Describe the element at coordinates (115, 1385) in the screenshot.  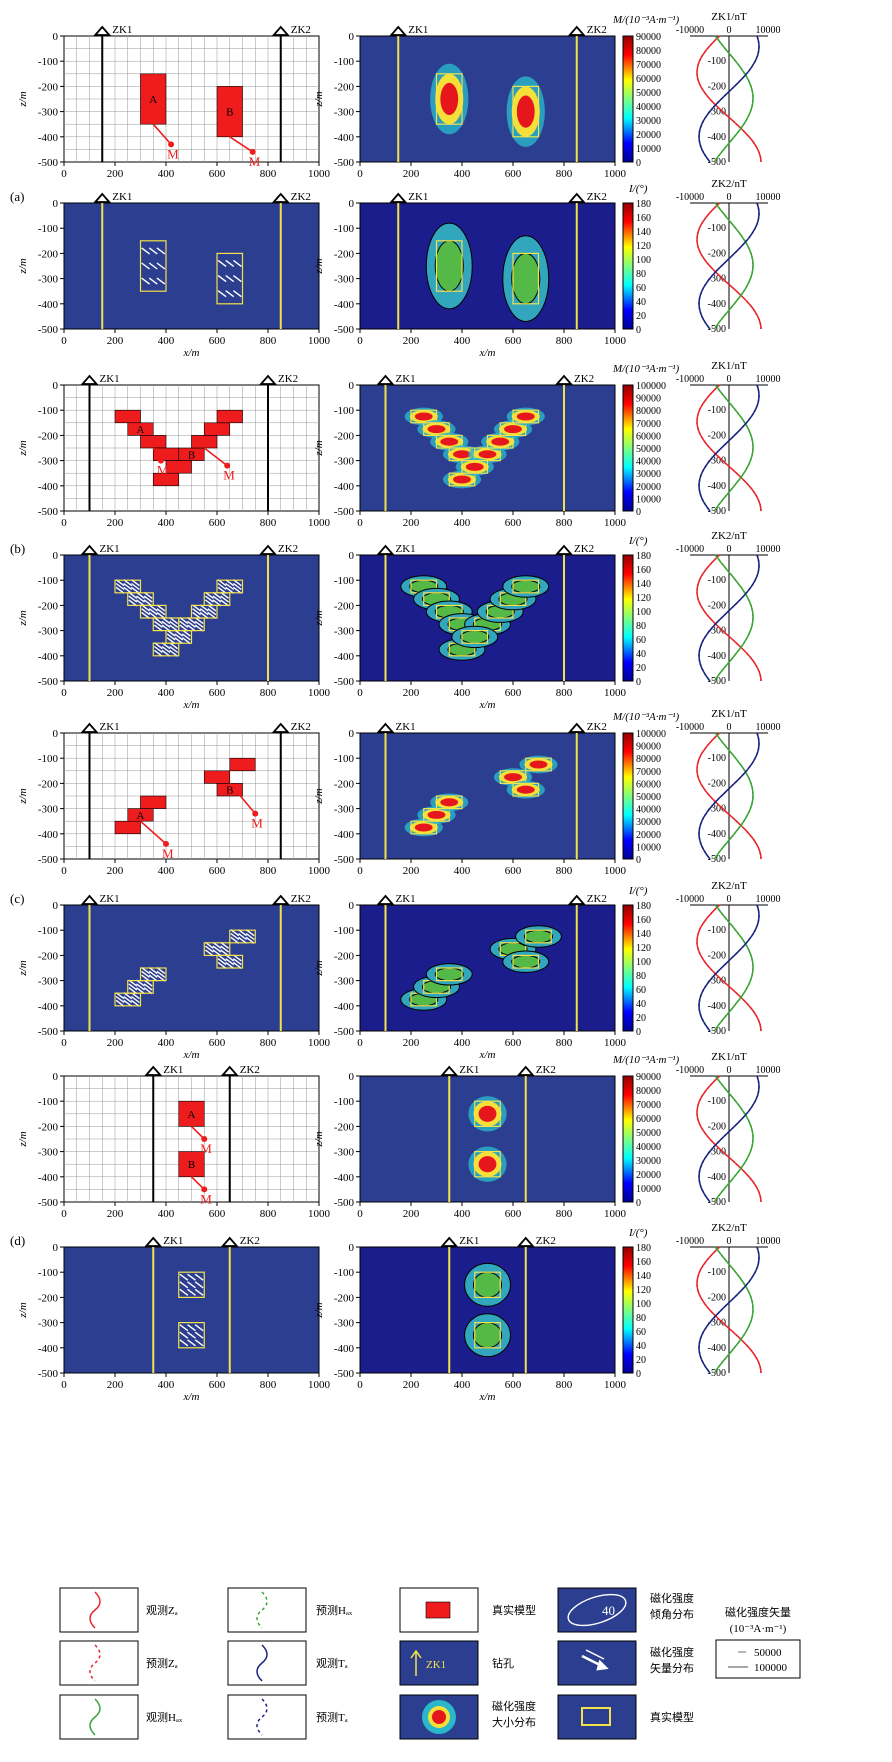
I see `vec-d-xtick-label: 200` at that location.